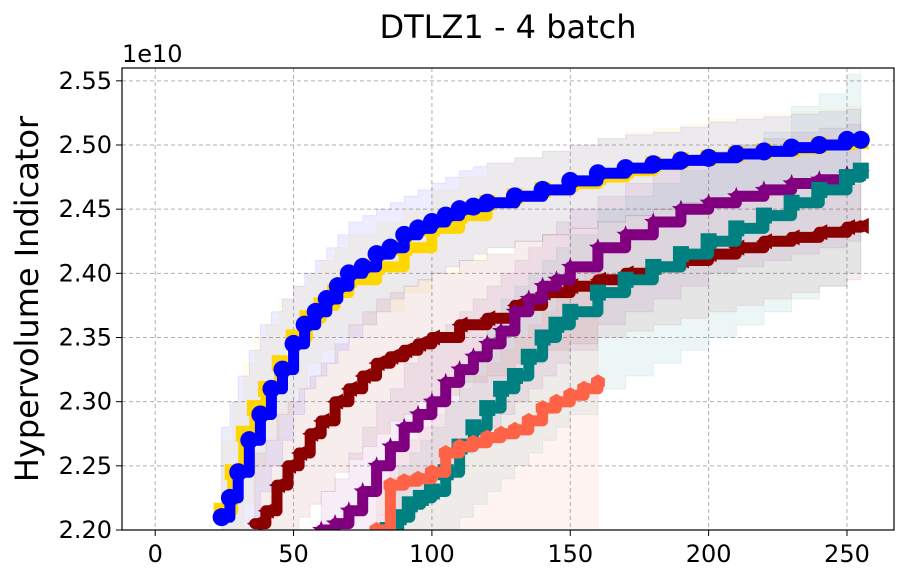 The image size is (906, 578). What do you see at coordinates (85, 338) in the screenshot?
I see `y-tick-label: 2.35` at bounding box center [85, 338].